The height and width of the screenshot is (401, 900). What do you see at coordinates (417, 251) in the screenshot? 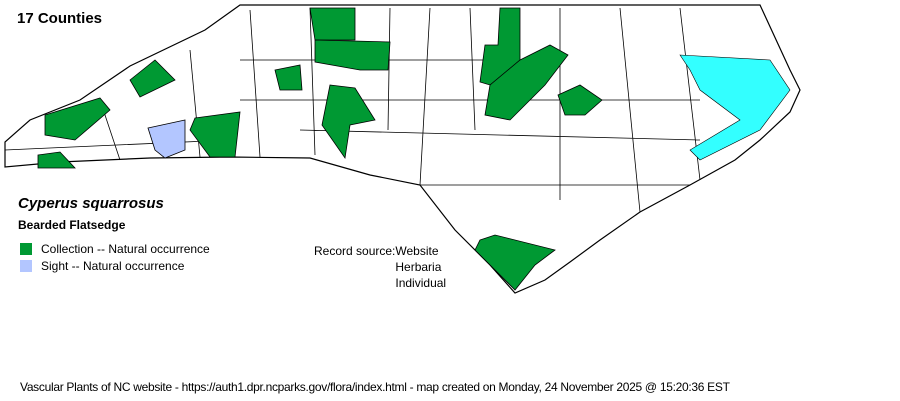
I see `record-source-value: Website` at bounding box center [417, 251].